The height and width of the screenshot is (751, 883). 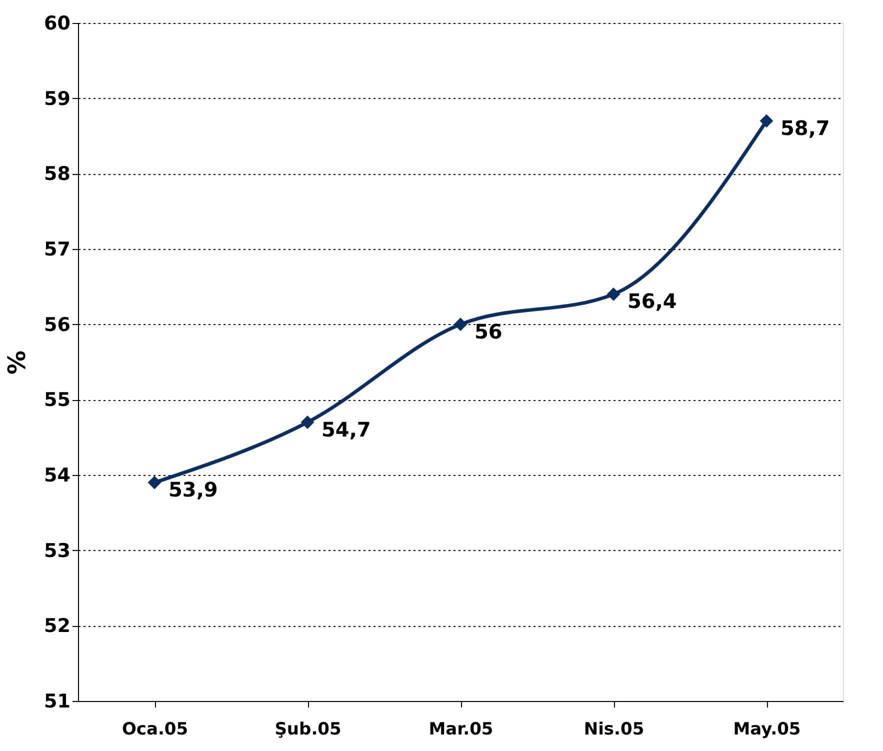 What do you see at coordinates (57, 23) in the screenshot?
I see `y-tick-label: 60` at bounding box center [57, 23].